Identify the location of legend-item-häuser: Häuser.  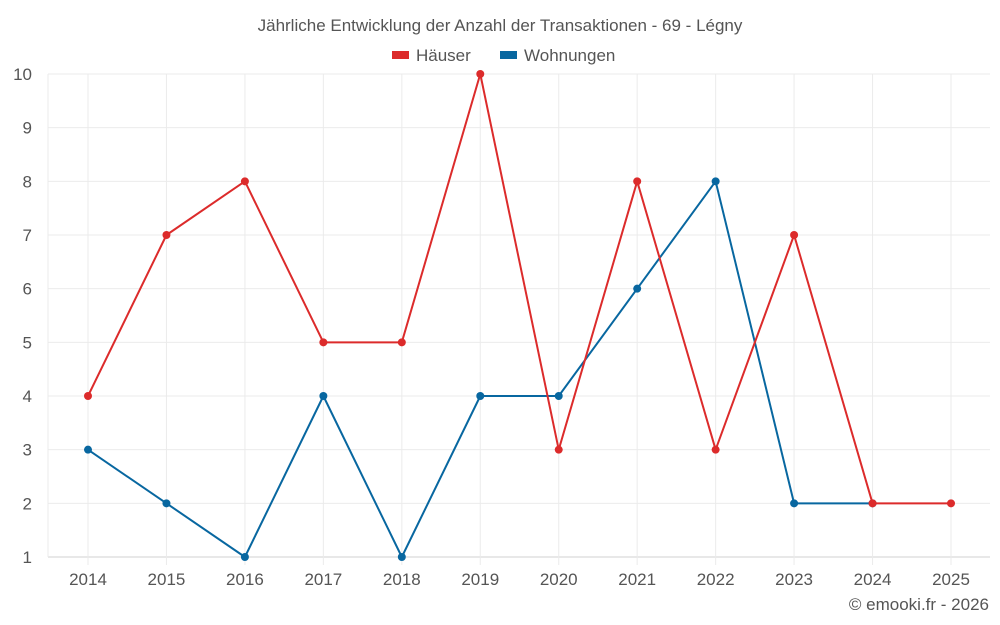
(431, 55).